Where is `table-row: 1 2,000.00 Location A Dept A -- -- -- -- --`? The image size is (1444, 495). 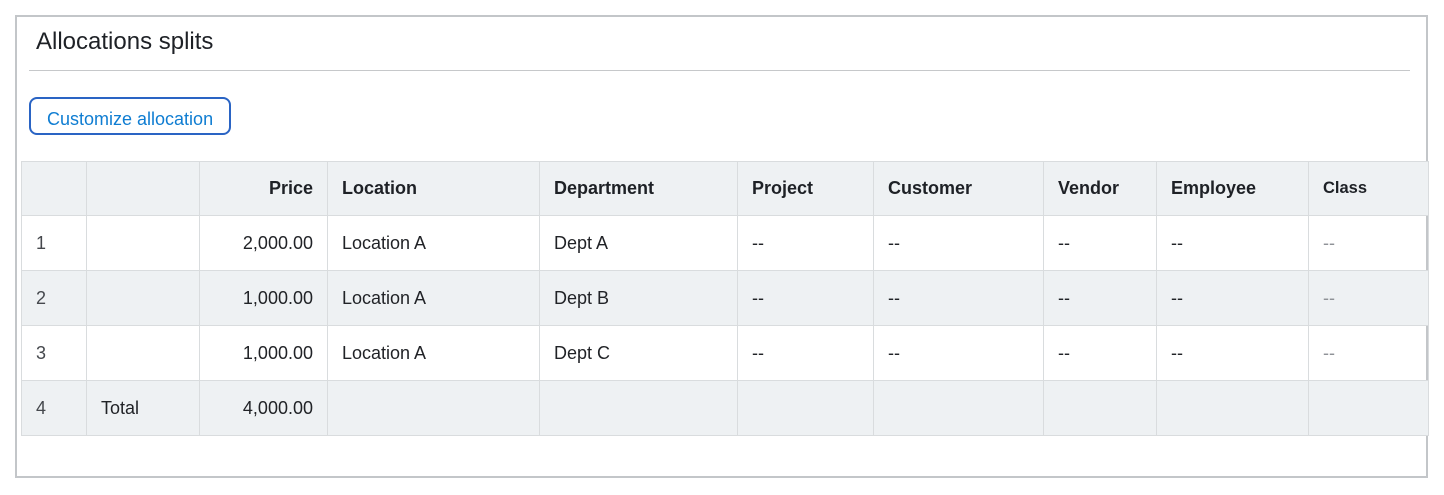 table-row: 1 2,000.00 Location A Dept A -- -- -- -- -- is located at coordinates (725, 243).